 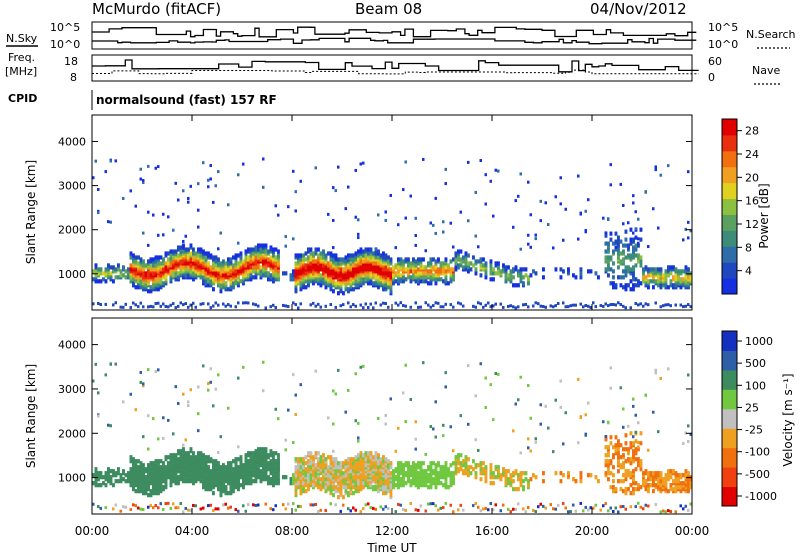 What do you see at coordinates (71, 61) in the screenshot?
I see `freq-left-tick-top: 18` at bounding box center [71, 61].